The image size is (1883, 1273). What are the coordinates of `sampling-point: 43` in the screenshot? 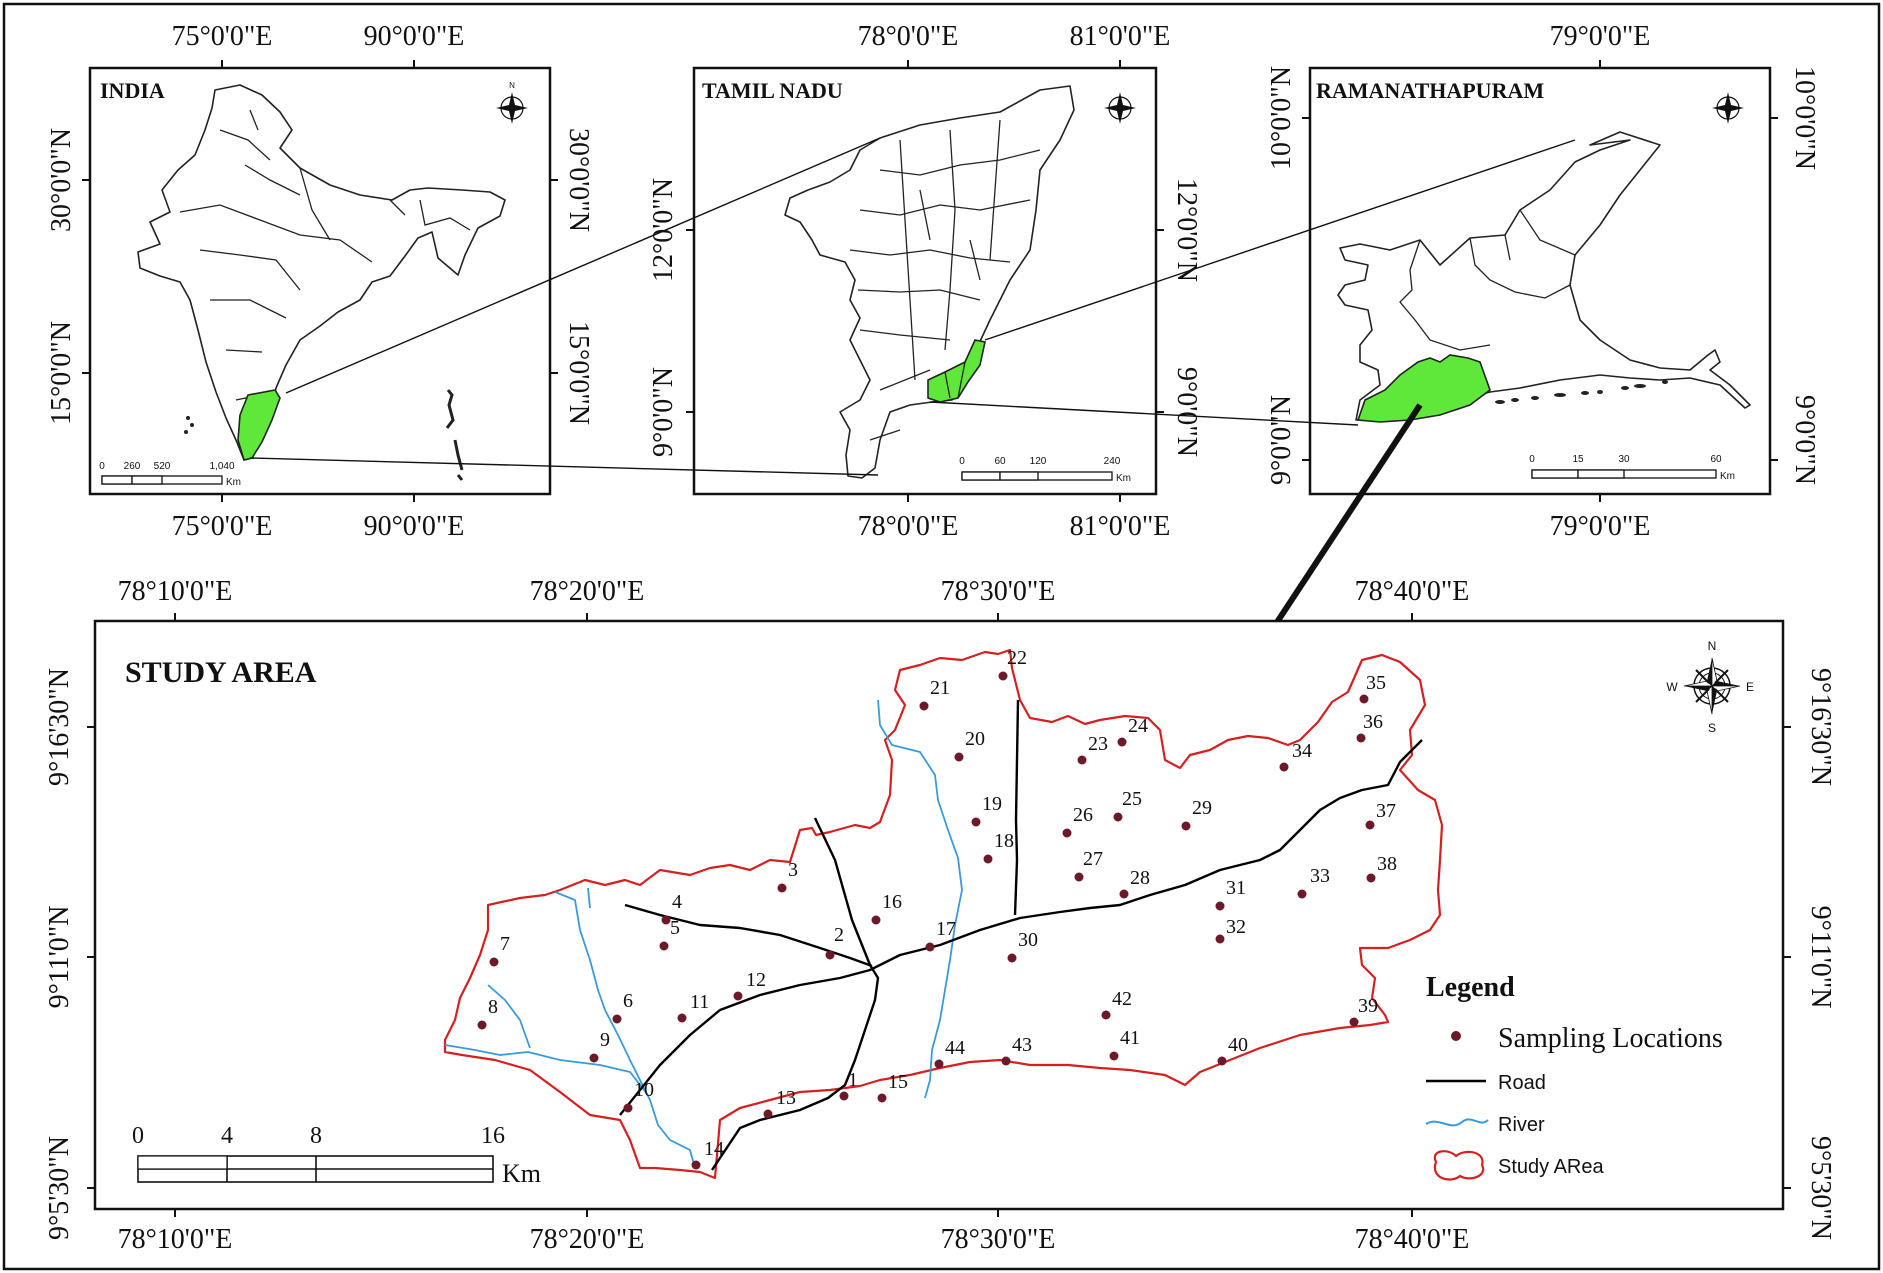 It's located at (1016, 1050).